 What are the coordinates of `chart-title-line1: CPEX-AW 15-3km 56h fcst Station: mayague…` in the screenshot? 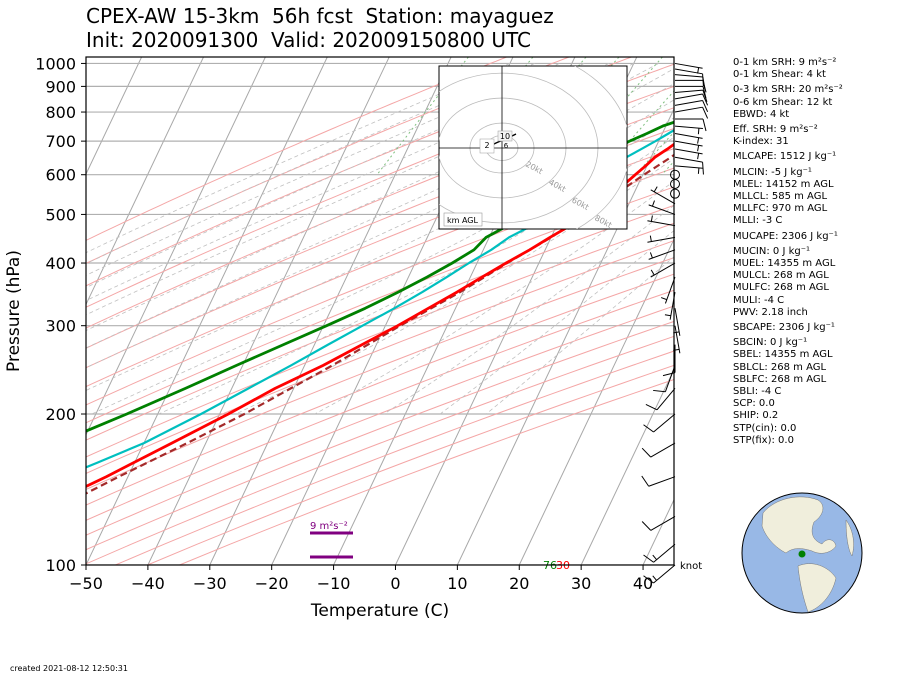 It's located at (320, 16).